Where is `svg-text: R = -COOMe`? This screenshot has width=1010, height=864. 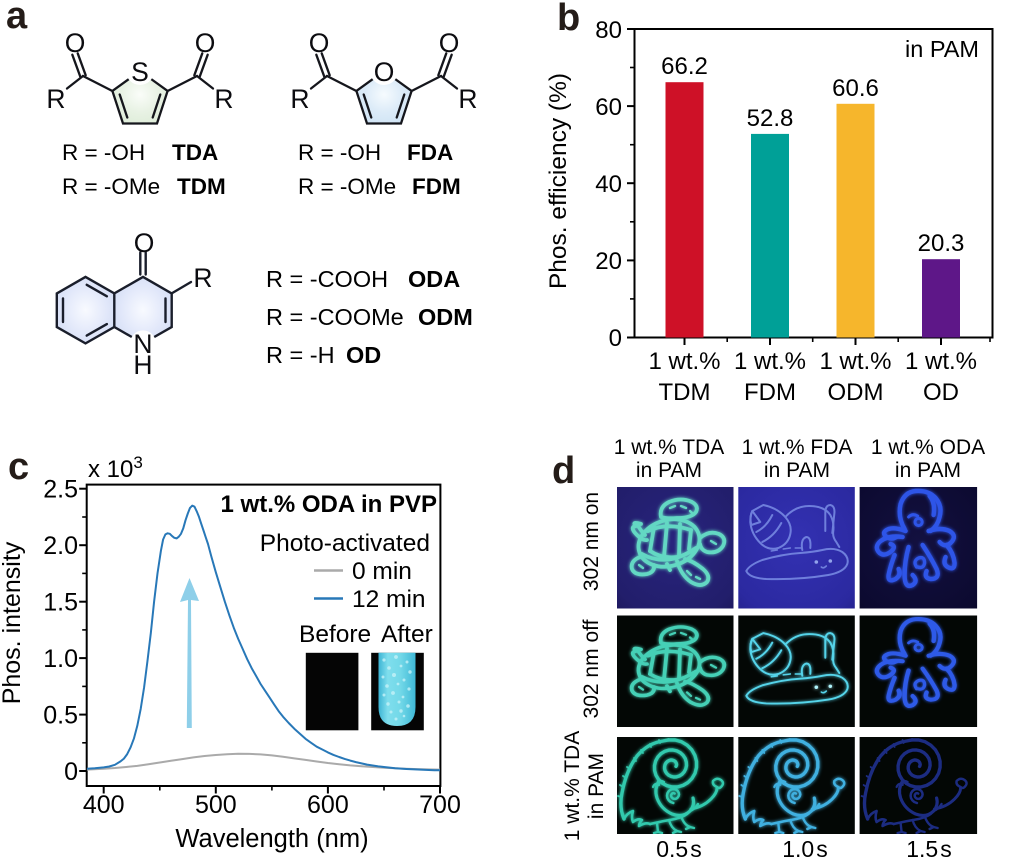 svg-text: R = -COOMe is located at coordinates (335, 317).